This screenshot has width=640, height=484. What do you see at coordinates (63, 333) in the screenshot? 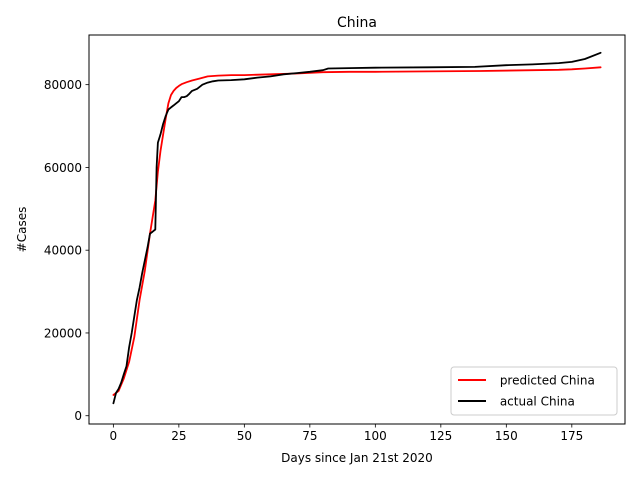
I see `y-tick-label: 20000` at bounding box center [63, 333].